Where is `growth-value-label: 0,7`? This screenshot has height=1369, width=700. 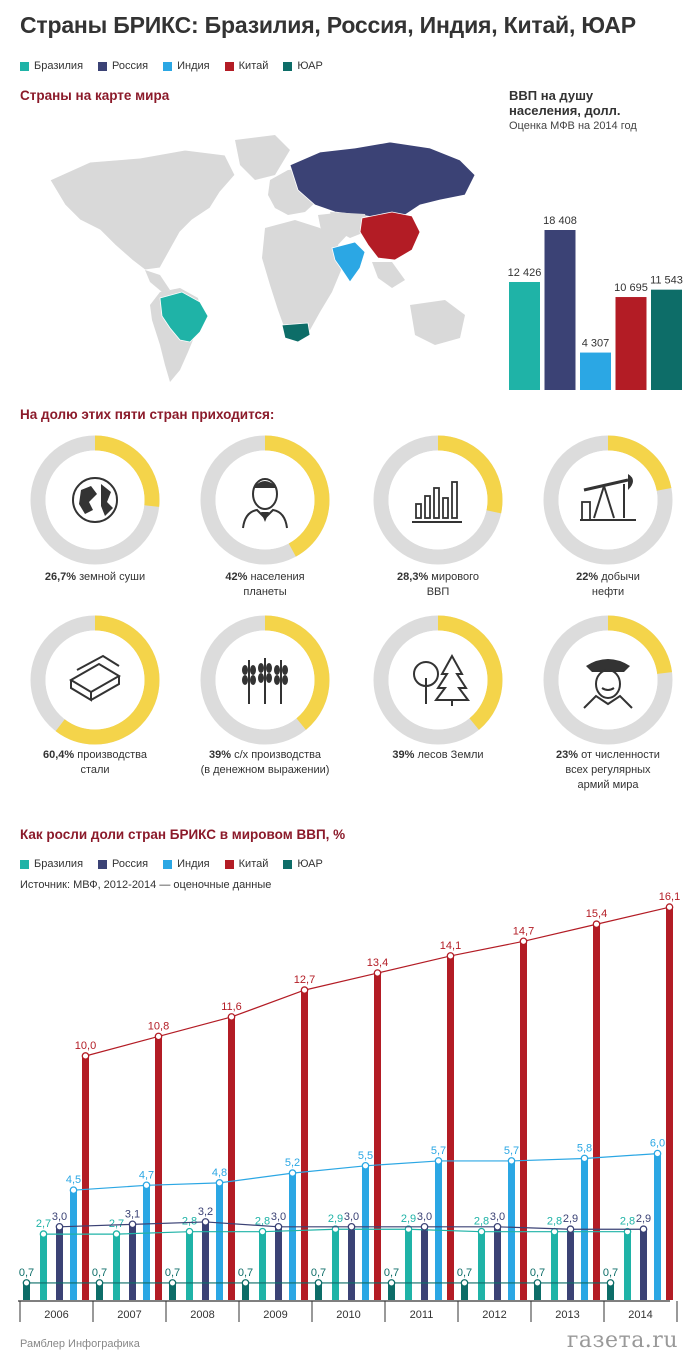
growth-value-label: 0,7 is located at coordinates (391, 1273).